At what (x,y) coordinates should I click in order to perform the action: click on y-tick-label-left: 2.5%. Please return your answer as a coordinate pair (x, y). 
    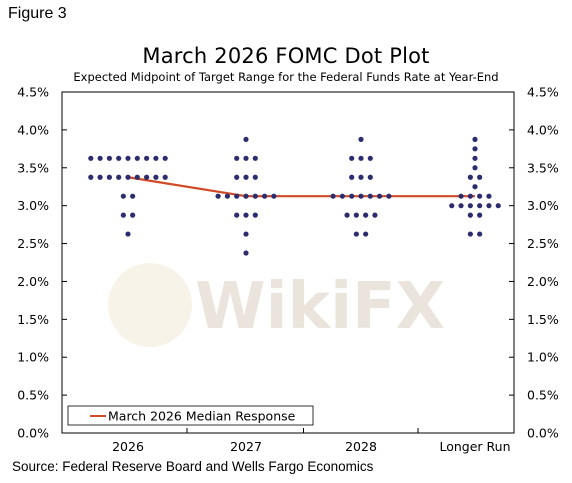
    Looking at the image, I should click on (33, 243).